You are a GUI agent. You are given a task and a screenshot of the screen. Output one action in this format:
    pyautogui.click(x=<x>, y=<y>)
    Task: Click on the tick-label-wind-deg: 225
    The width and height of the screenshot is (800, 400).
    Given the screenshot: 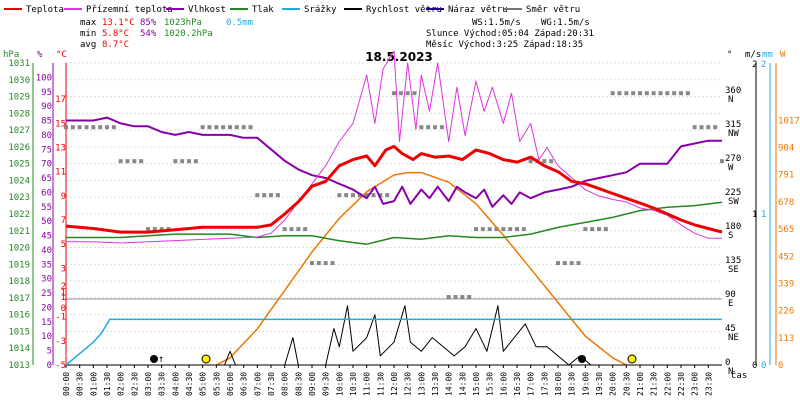 What is the action you would take?
    pyautogui.click(x=733, y=193)
    